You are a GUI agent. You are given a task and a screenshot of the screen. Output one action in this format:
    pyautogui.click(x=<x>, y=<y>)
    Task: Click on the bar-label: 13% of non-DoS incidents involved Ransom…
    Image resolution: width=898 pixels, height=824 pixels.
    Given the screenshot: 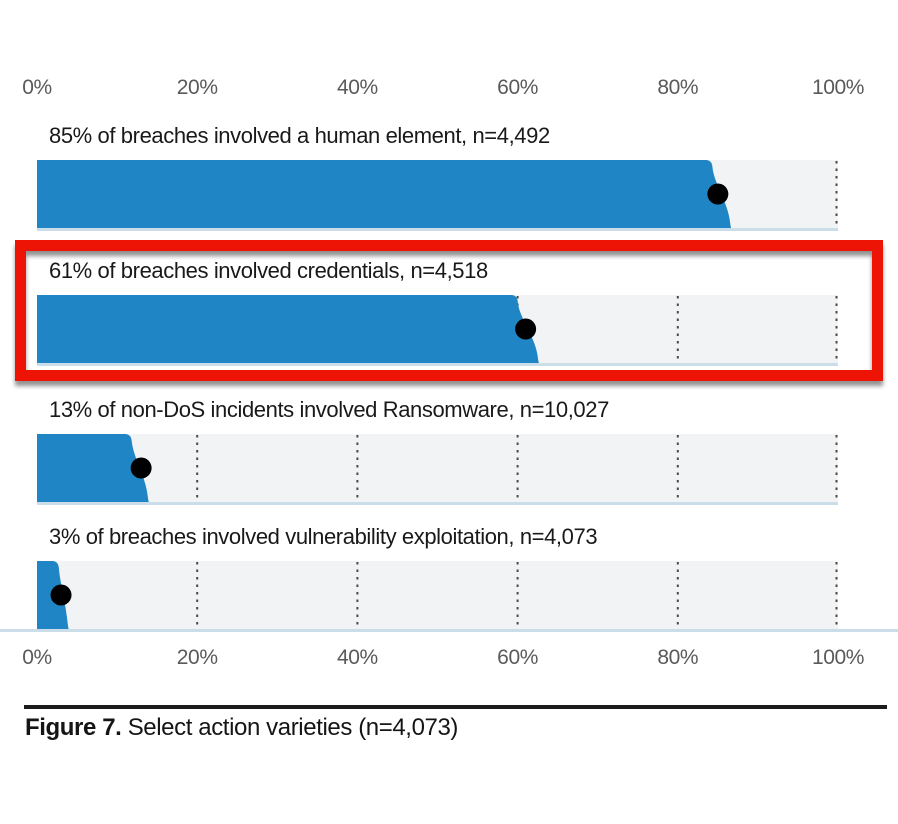 What is the action you would take?
    pyautogui.click(x=329, y=409)
    